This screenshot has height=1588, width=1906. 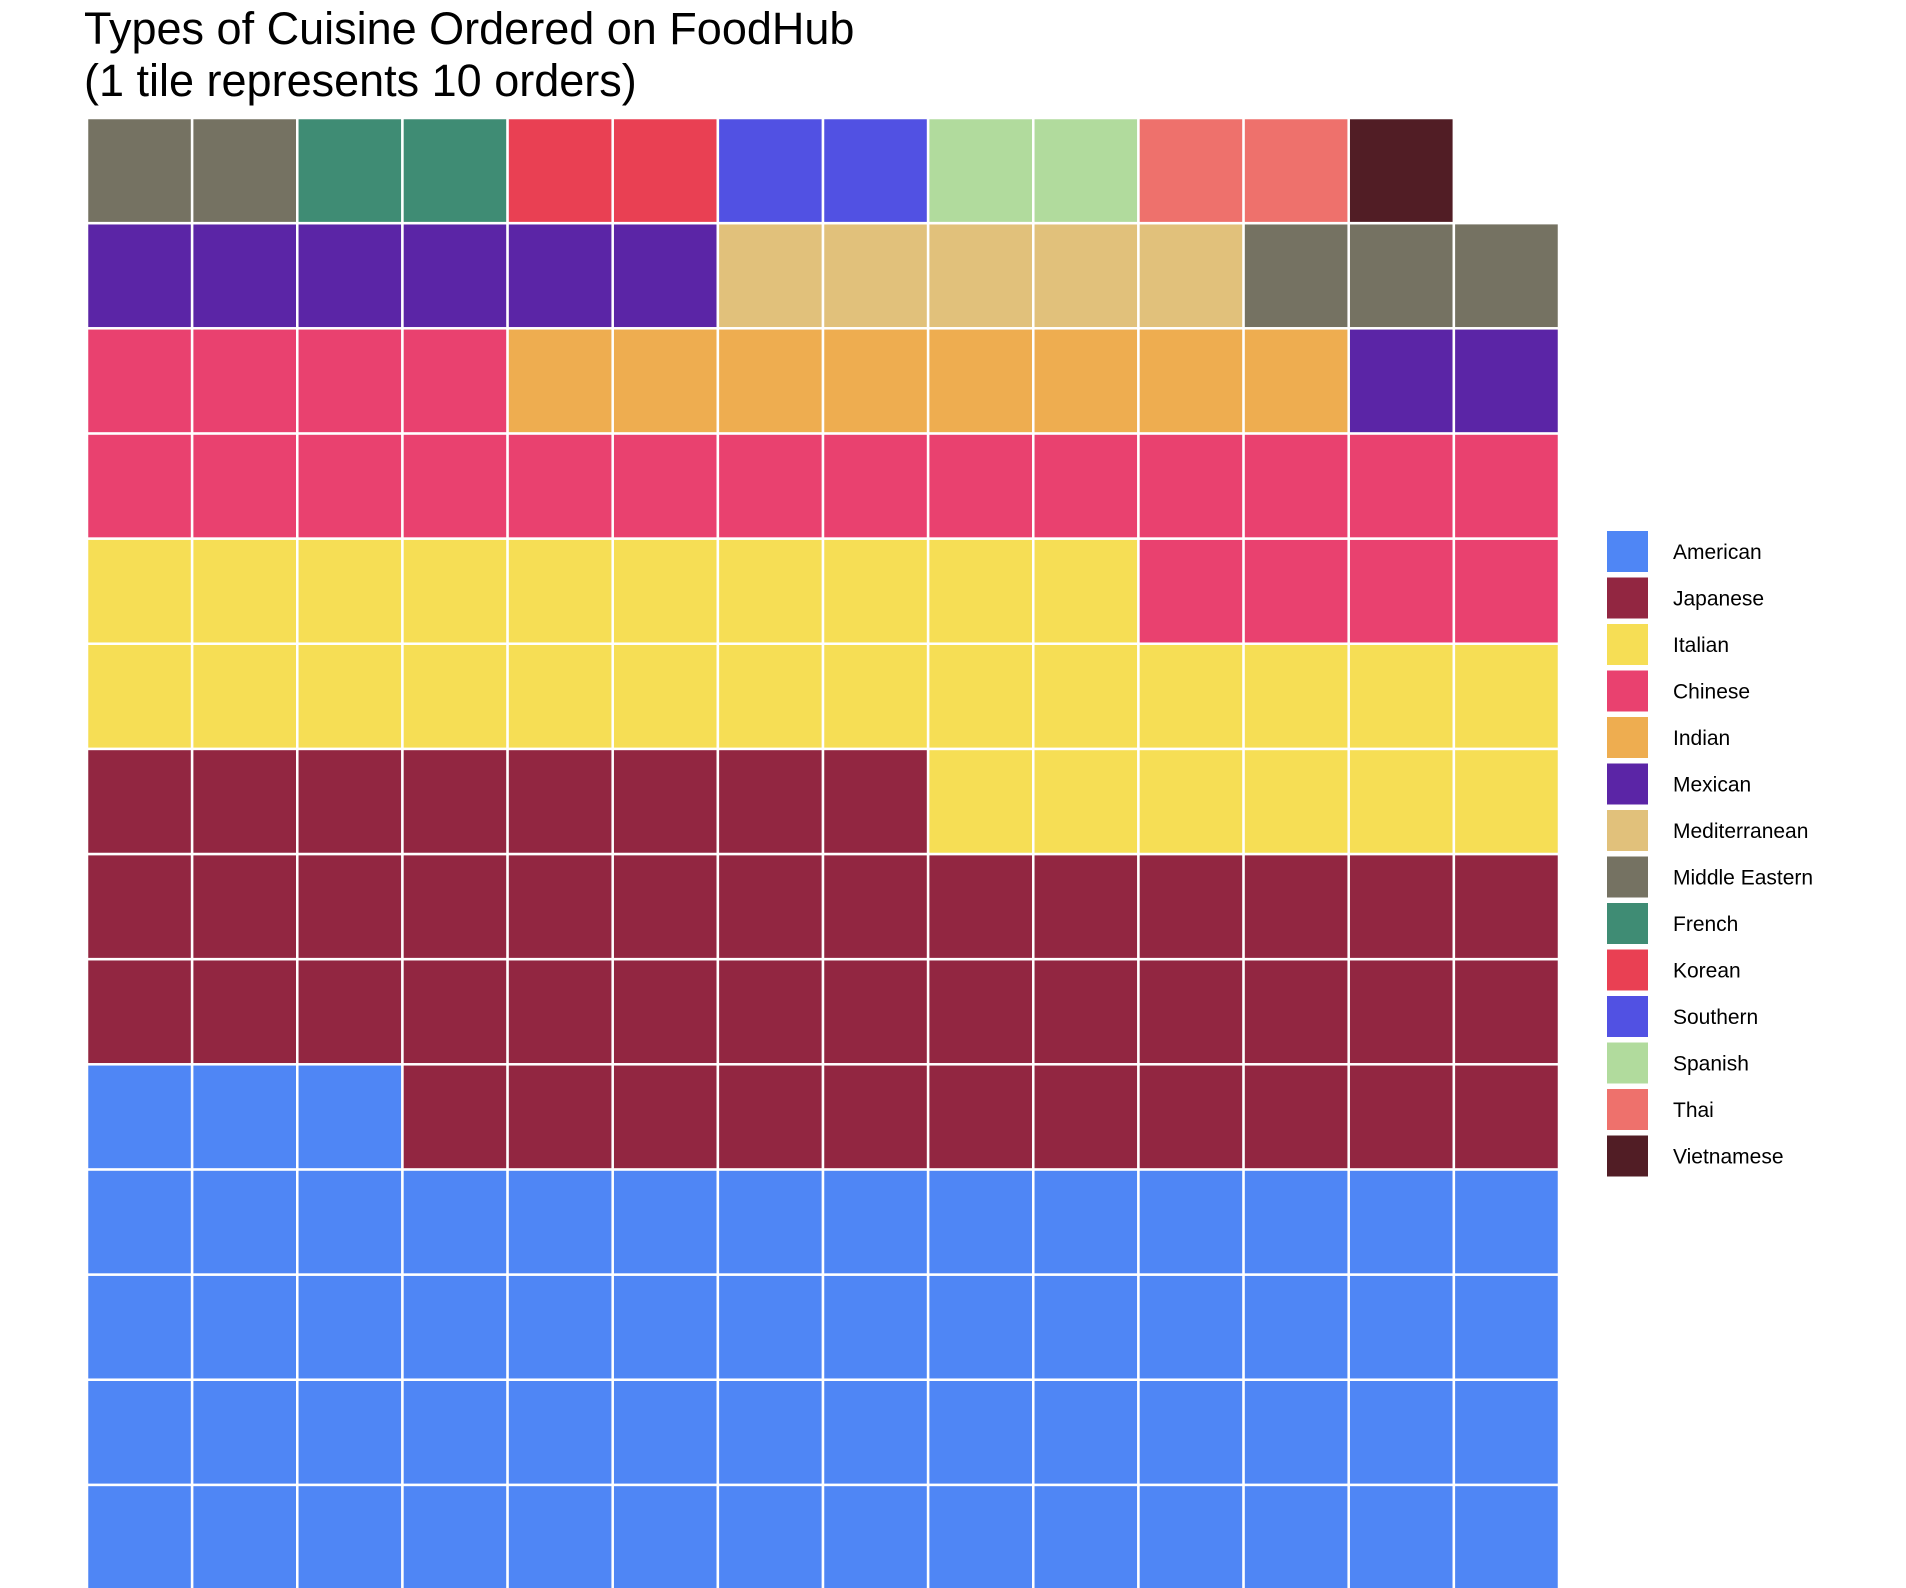 I want to click on legend-swatch-chinese, so click(x=1627, y=691).